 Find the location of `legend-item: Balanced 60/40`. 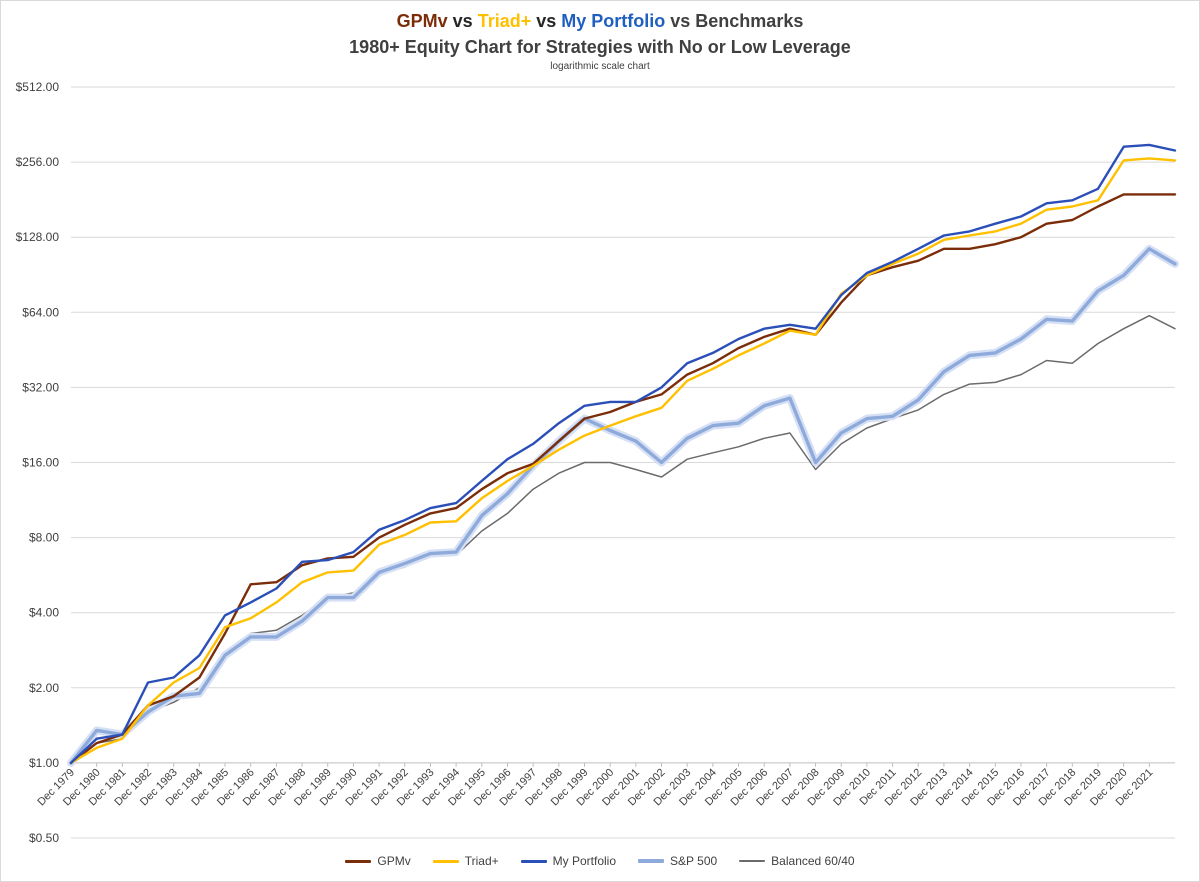

legend-item: Balanced 60/40 is located at coordinates (797, 861).